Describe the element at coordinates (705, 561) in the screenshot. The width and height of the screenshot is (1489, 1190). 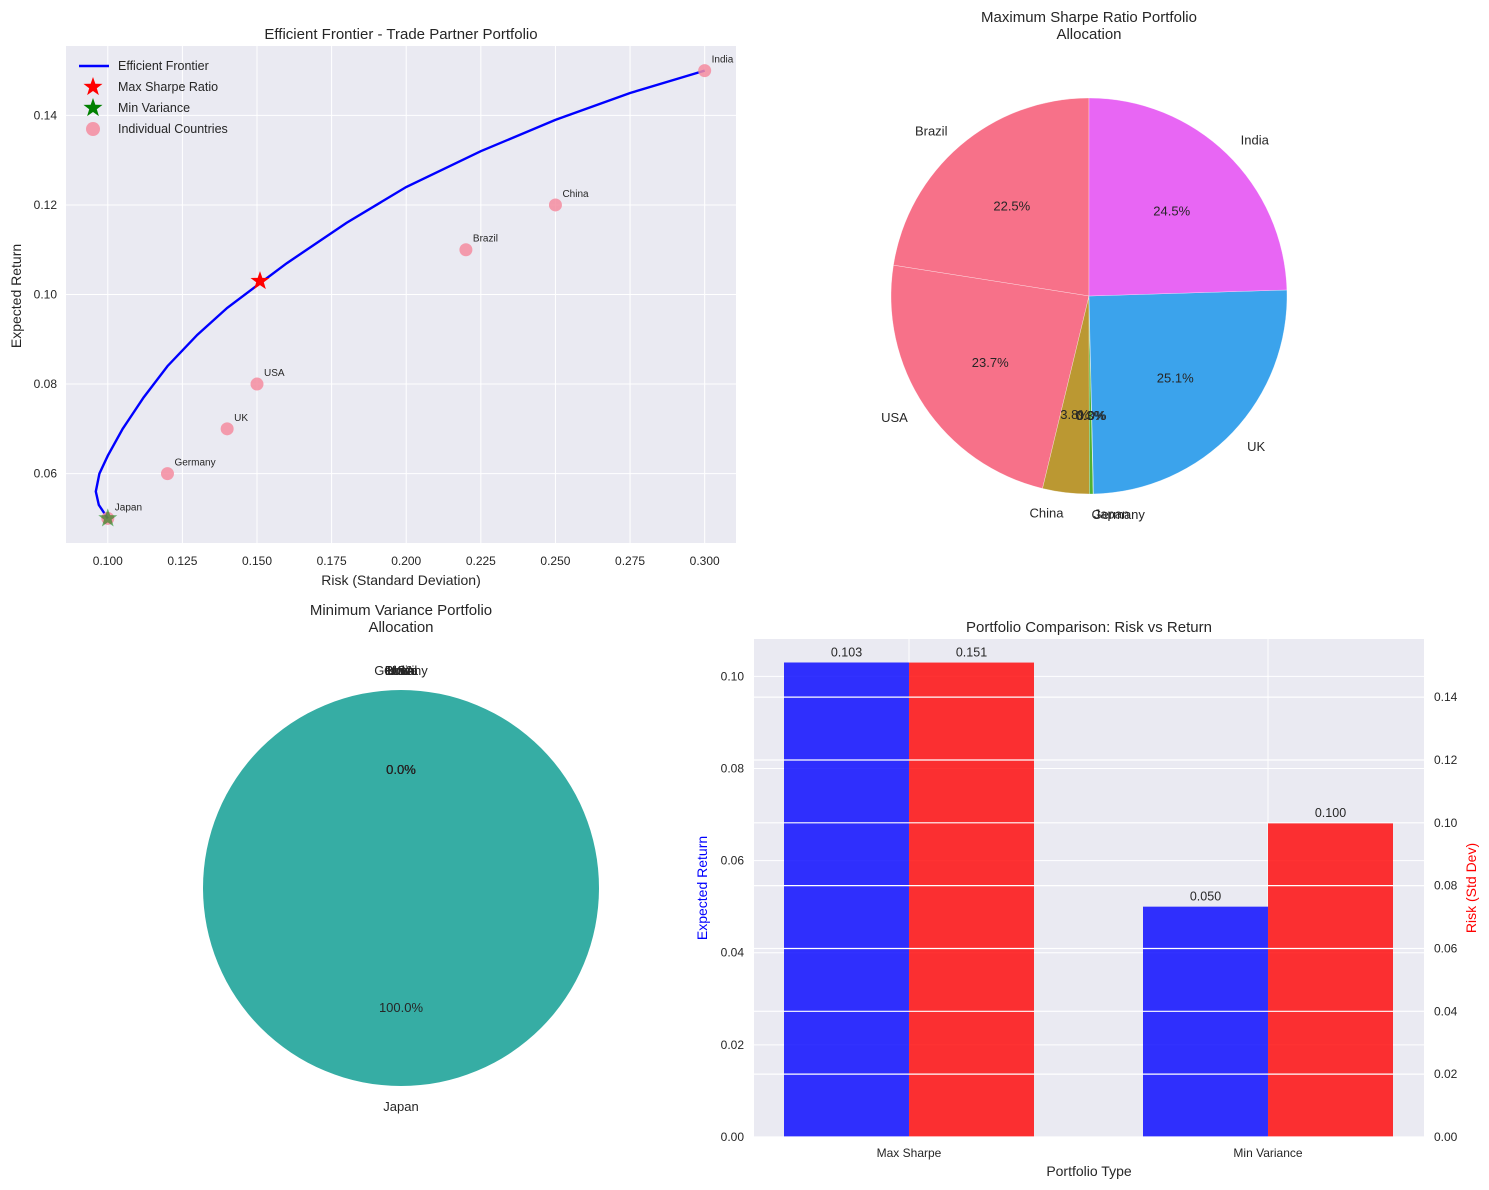
I see `x-tick-label: 0.300` at that location.